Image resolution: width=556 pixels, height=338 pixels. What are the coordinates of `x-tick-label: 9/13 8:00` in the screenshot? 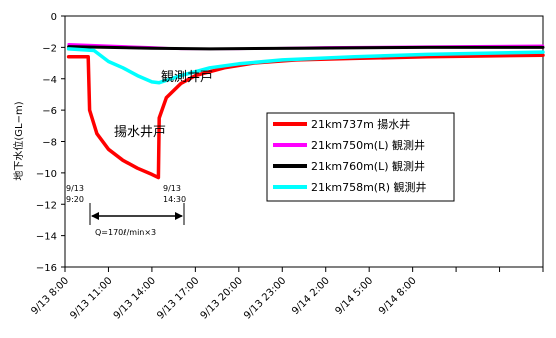 It's located at (50, 296).